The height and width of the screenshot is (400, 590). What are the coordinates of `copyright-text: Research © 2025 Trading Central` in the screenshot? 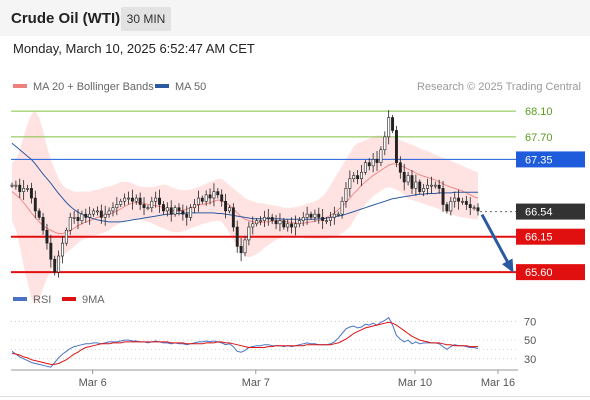 It's located at (499, 87).